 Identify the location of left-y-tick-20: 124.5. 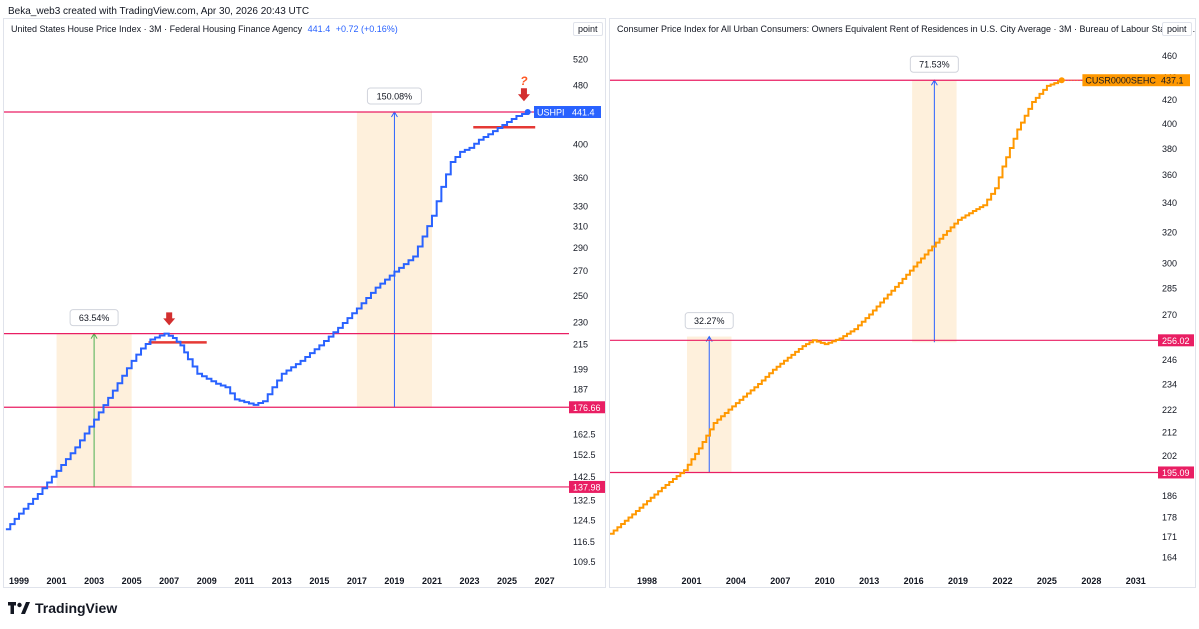
(584, 521).